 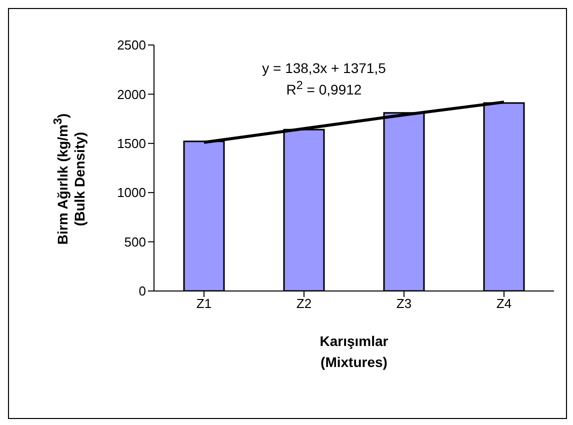 What do you see at coordinates (131, 144) in the screenshot?
I see `y-tick-label: 1500` at bounding box center [131, 144].